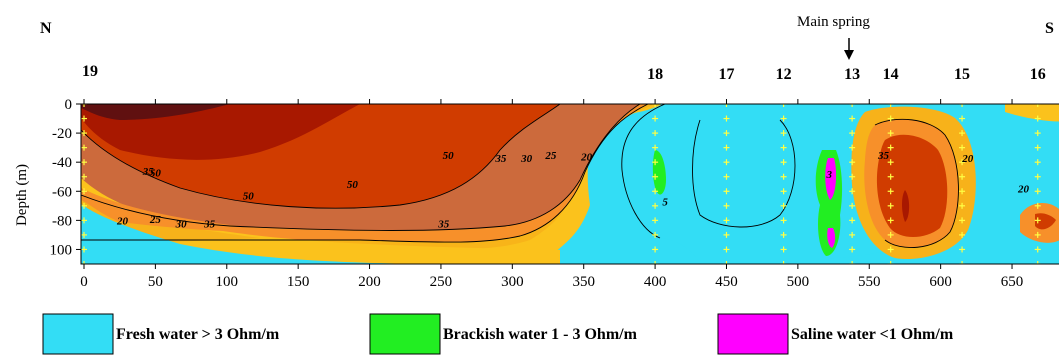  What do you see at coordinates (852, 74) in the screenshot?
I see `station-label: 13` at bounding box center [852, 74].